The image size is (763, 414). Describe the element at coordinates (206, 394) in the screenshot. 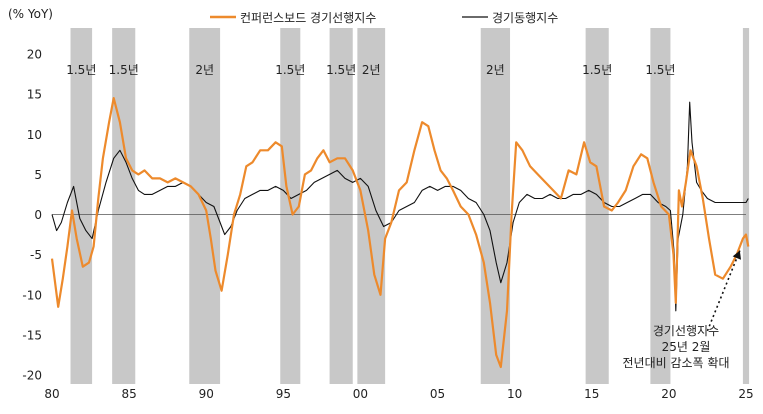

I see `x-tick-label: 90` at that location.